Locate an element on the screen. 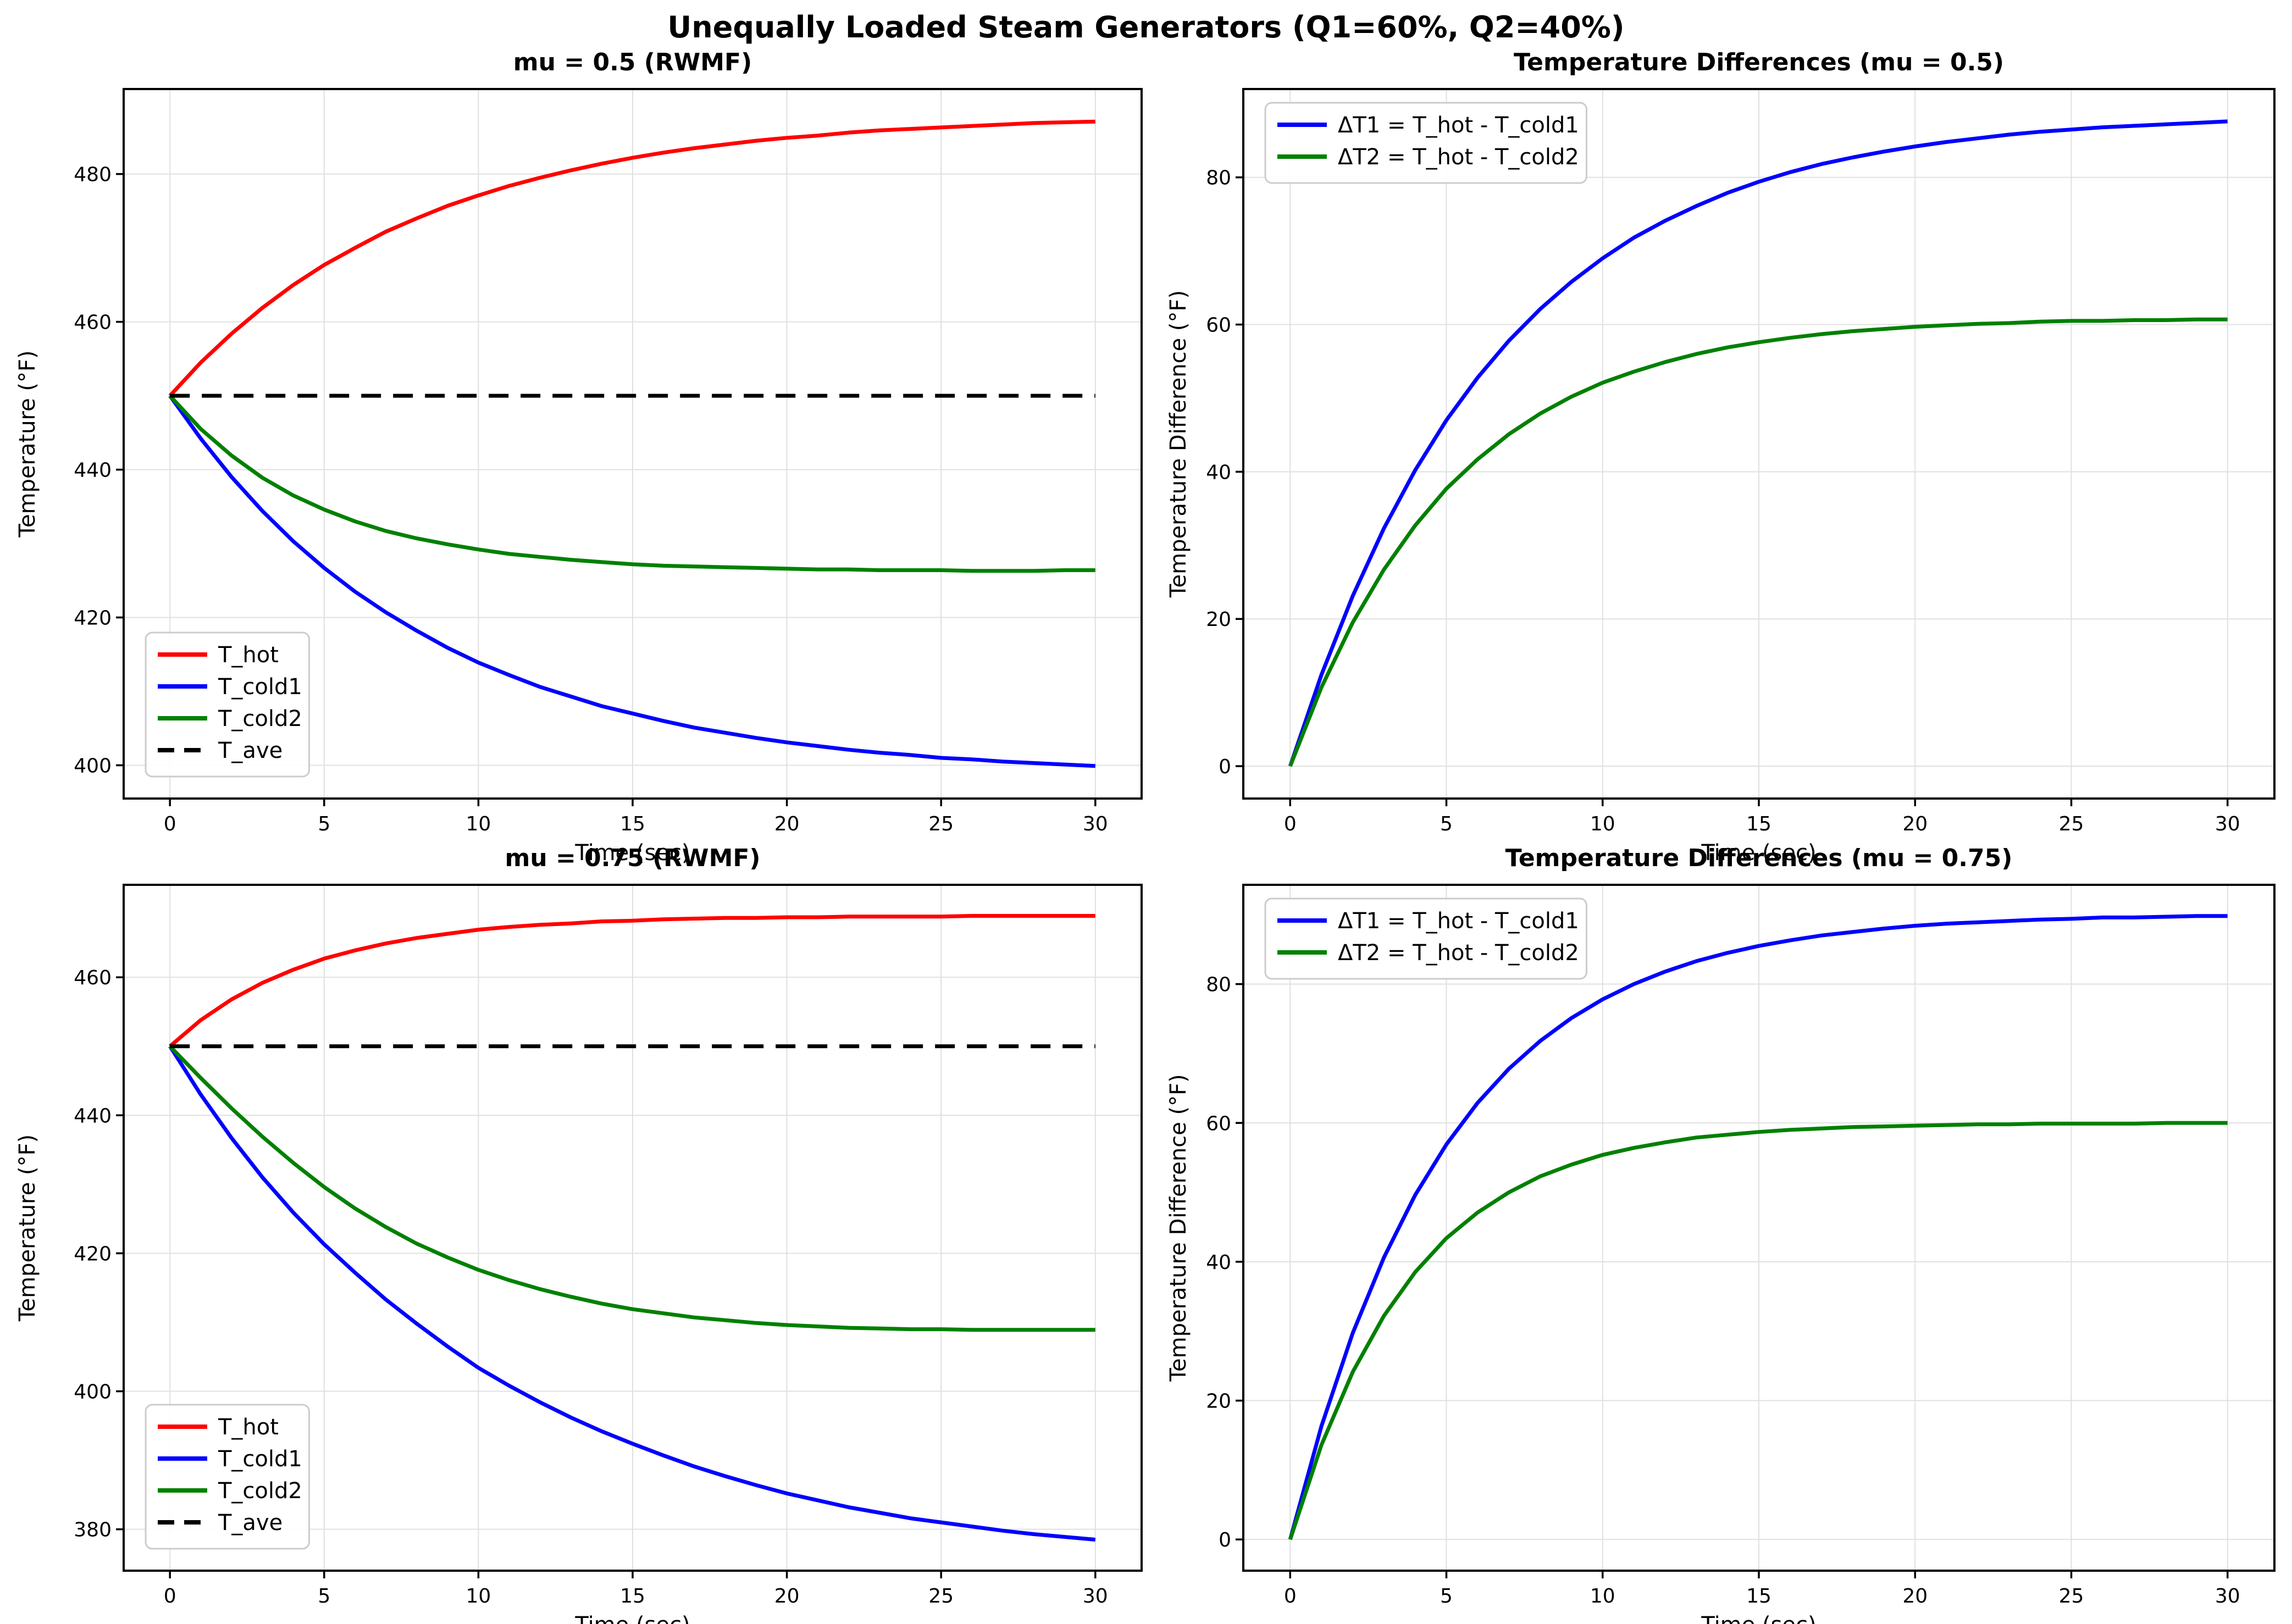  y-tick-label: 480 is located at coordinates (93, 175).